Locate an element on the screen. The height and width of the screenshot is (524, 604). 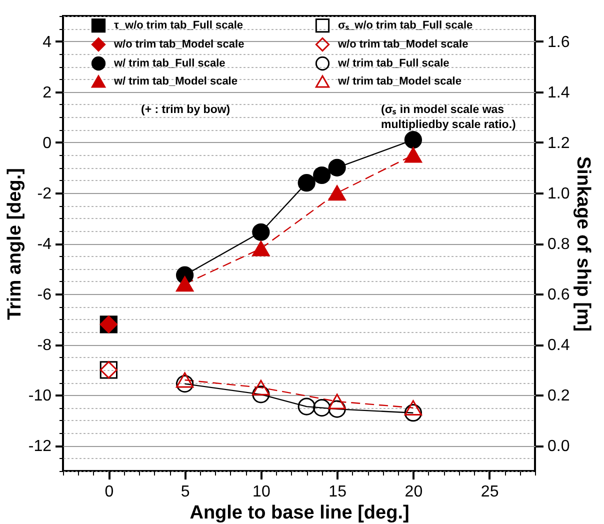
y2-axis-title: Sinkage of ship [m] is located at coordinates (583, 244).